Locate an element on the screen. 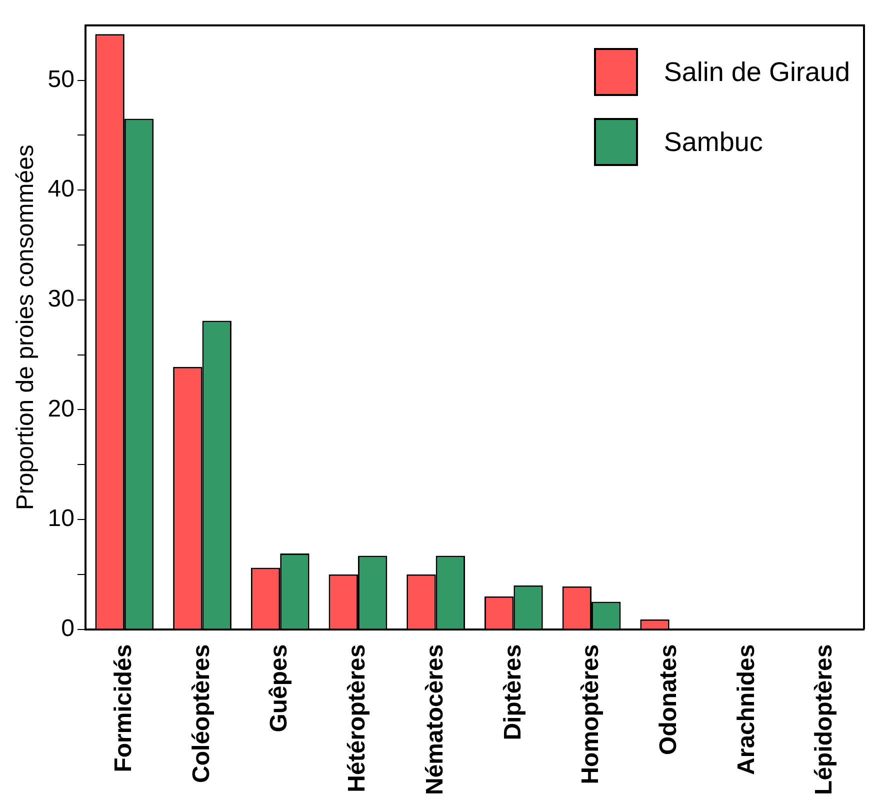 This screenshot has height=807, width=878. x-tick-label: Formicidés is located at coordinates (124, 708).